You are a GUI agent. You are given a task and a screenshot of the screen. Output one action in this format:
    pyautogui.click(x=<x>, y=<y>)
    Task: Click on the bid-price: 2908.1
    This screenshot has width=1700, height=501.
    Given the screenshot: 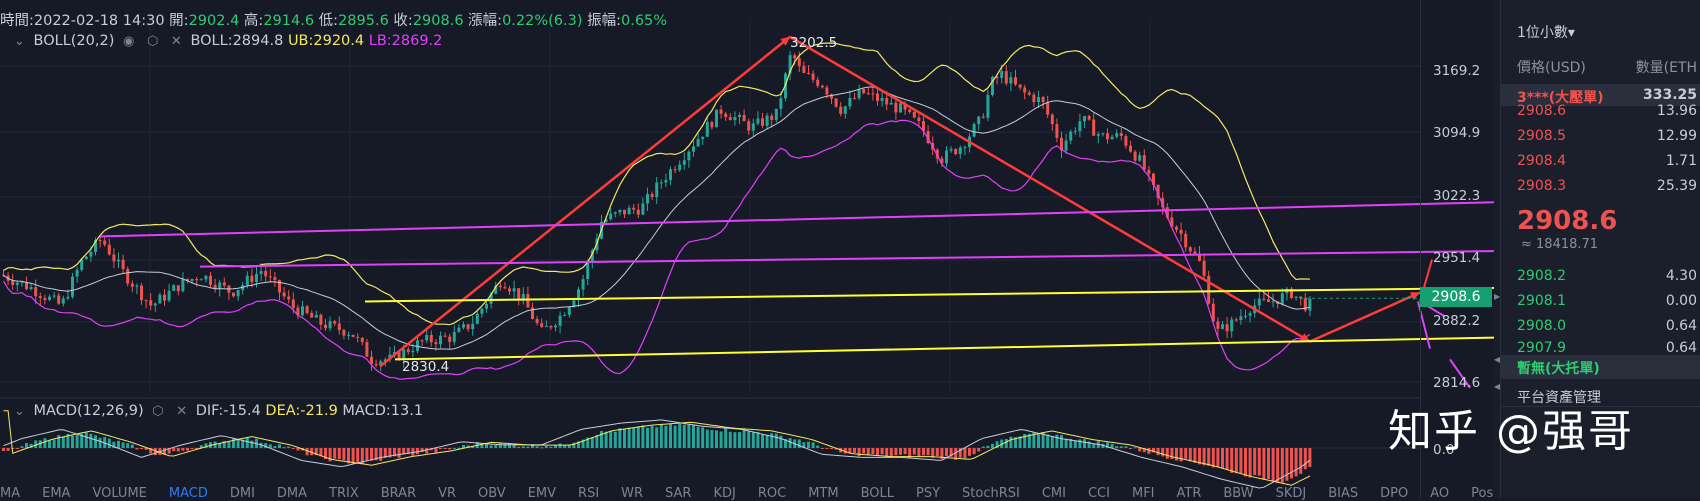 What is the action you would take?
    pyautogui.click(x=1541, y=301)
    